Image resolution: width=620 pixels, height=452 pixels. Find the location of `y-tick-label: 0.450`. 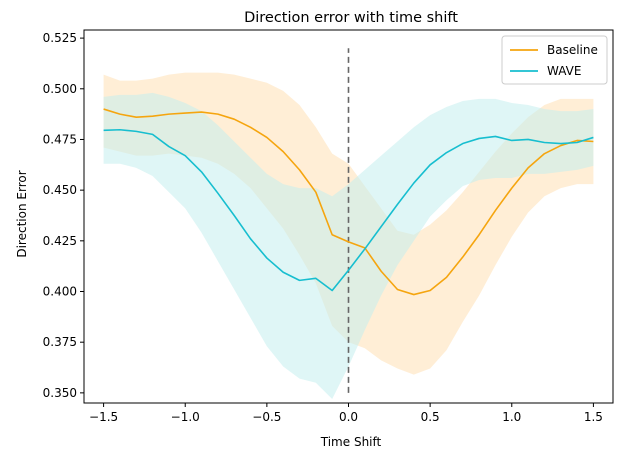

y-tick-label: 0.450 is located at coordinates (60, 190).